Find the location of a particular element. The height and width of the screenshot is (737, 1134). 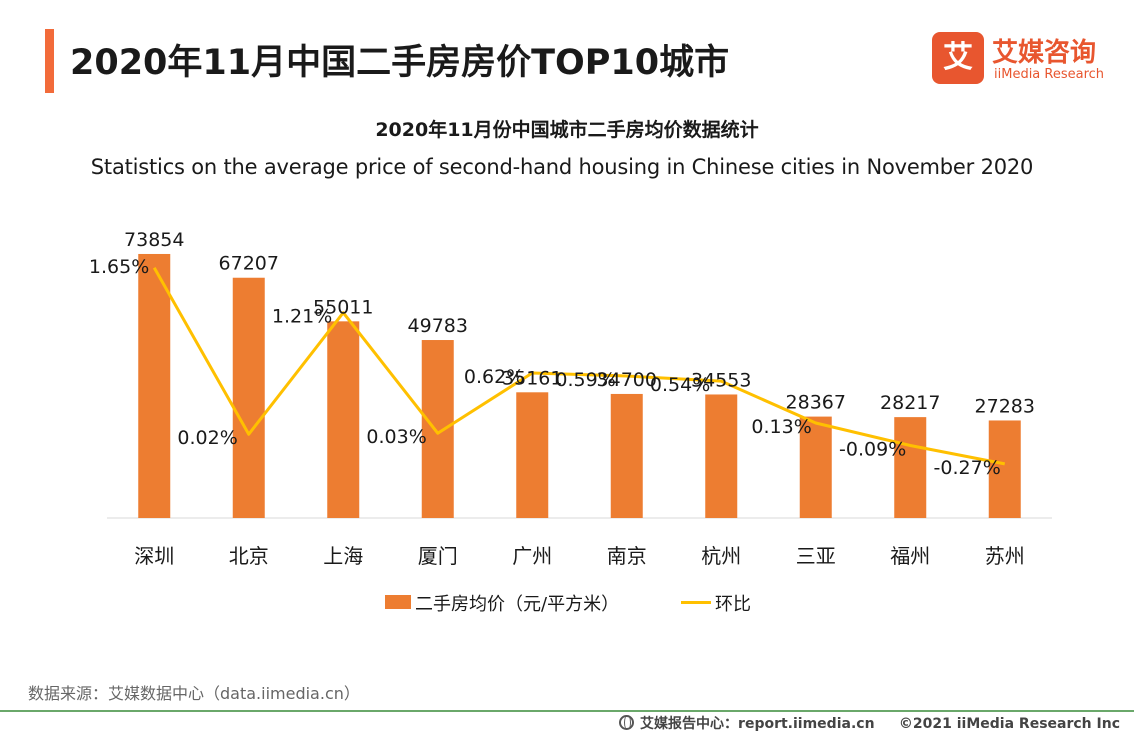

globe-icon is located at coordinates (627, 722).